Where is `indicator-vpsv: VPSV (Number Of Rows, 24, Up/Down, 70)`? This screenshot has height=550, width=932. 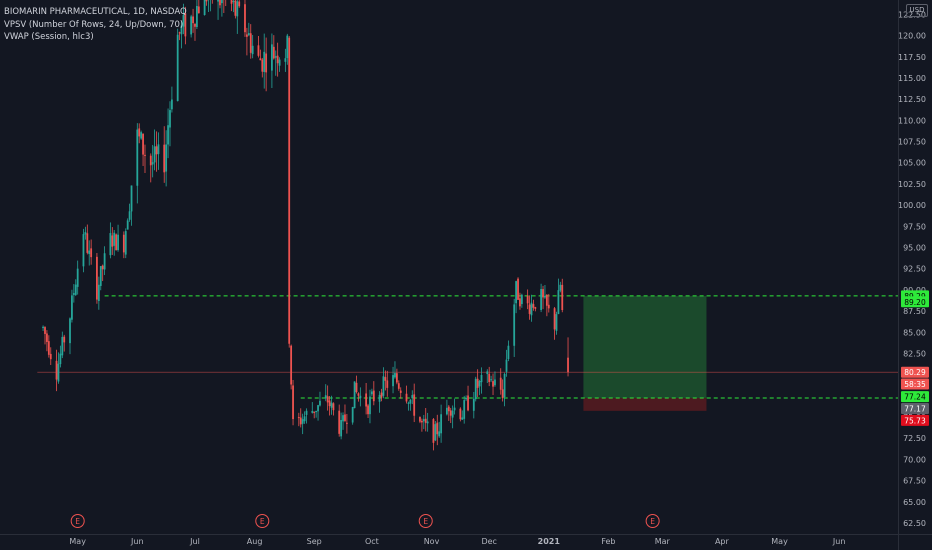
indicator-vpsv: VPSV (Number Of Rows, 24, Up/Down, 70) is located at coordinates (94, 24).